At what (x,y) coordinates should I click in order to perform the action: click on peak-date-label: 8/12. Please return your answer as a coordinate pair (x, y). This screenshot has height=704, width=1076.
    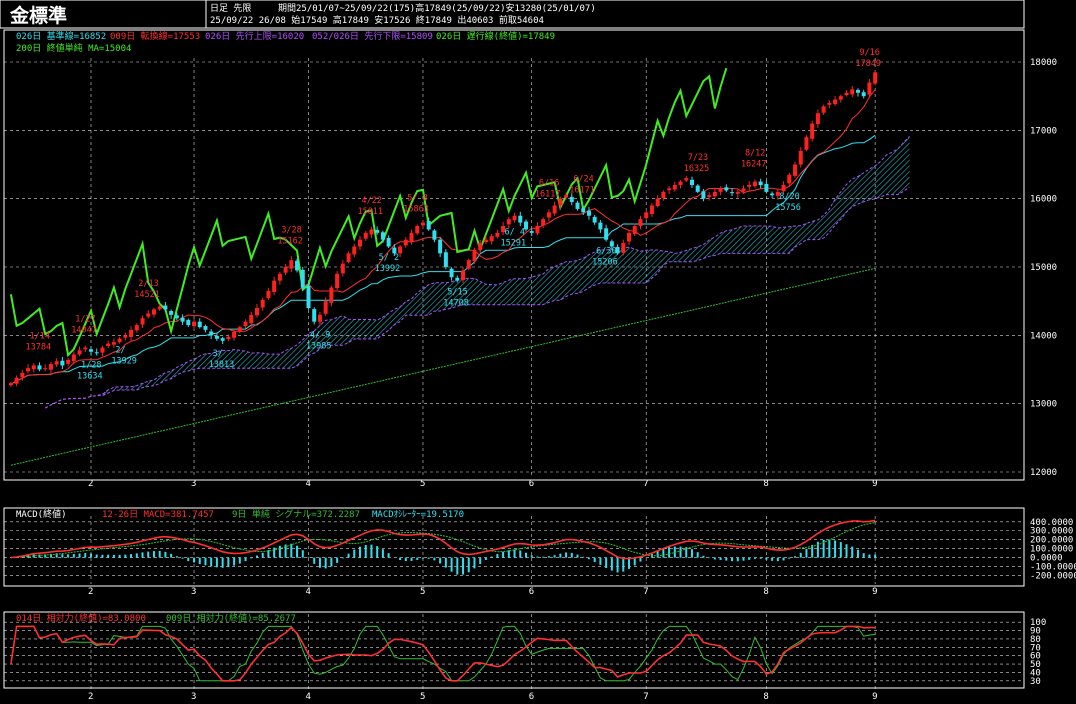
    Looking at the image, I should click on (755, 154).